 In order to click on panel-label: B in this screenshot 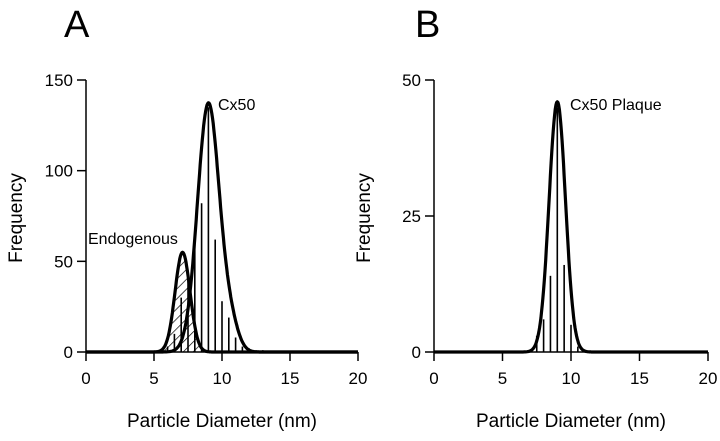, I will do `click(427, 25)`.